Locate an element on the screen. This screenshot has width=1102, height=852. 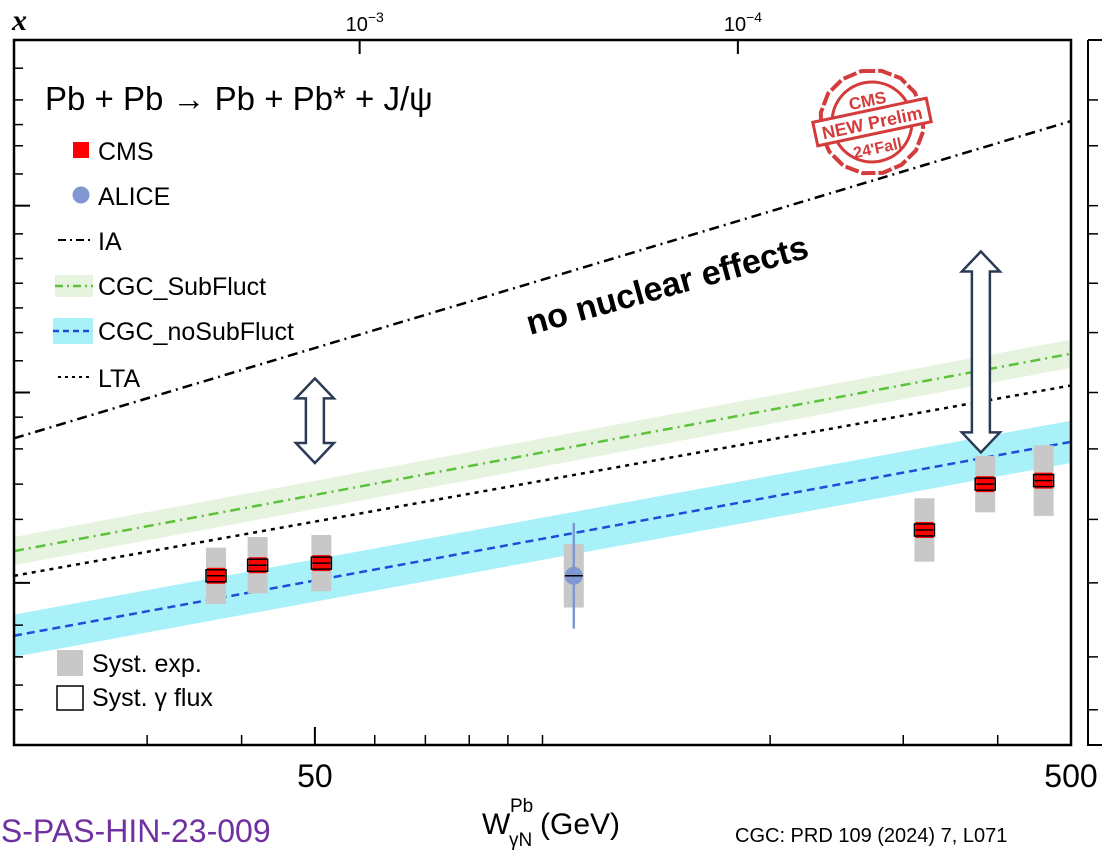
legend-lta-label: LTA is located at coordinates (119, 379).